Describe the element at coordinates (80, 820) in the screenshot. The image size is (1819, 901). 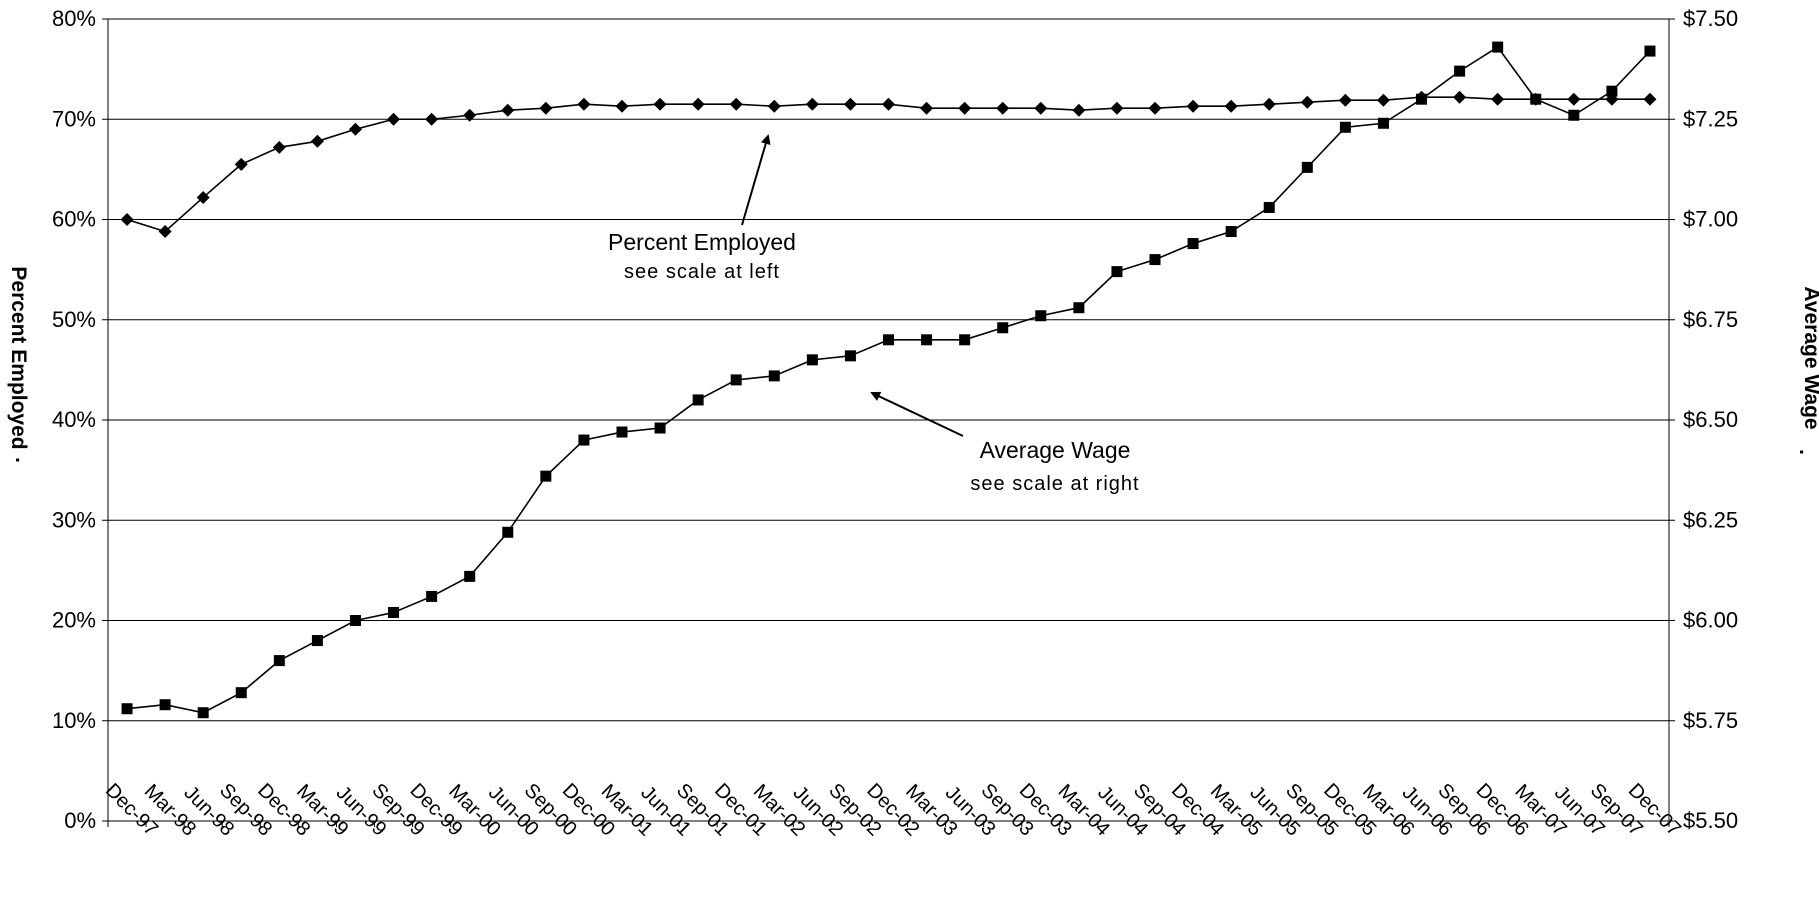
I see `left-tick-label: 0%` at that location.